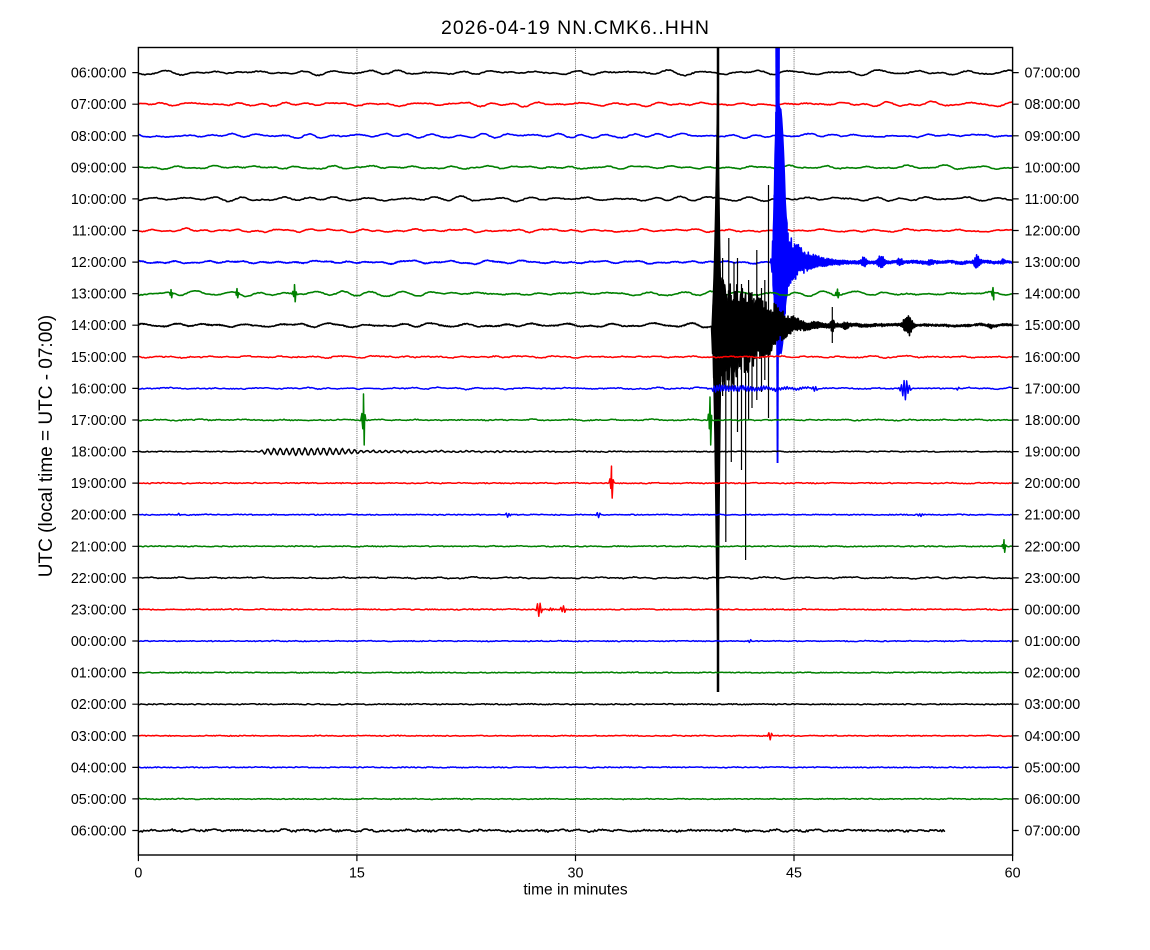 The image size is (1150, 950). What do you see at coordinates (575, 28) in the screenshot?
I see `svg-text: 2026-04-19 NN.CMK6..HHN` at bounding box center [575, 28].